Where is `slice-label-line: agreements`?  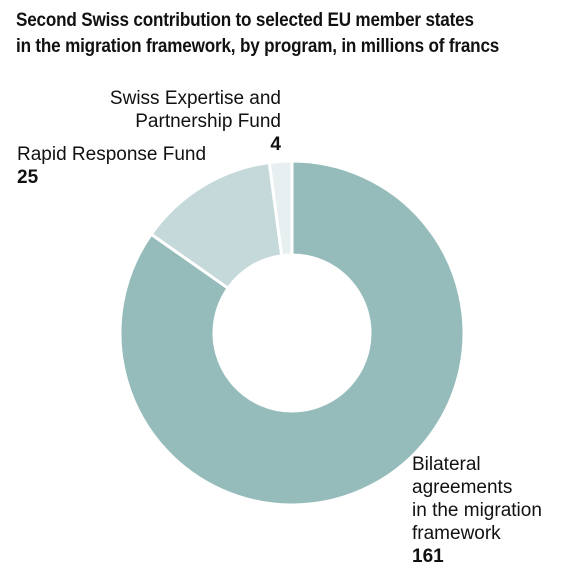 slice-label-line: agreements is located at coordinates (462, 487).